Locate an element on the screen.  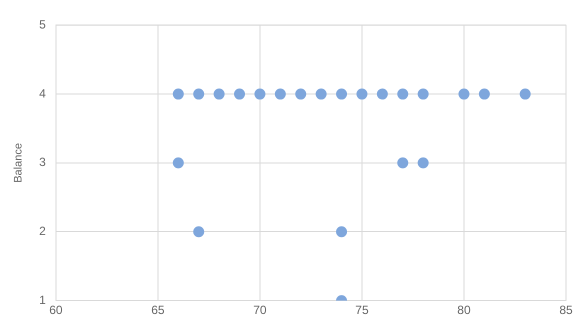
x-tick-label: 60 is located at coordinates (56, 310).